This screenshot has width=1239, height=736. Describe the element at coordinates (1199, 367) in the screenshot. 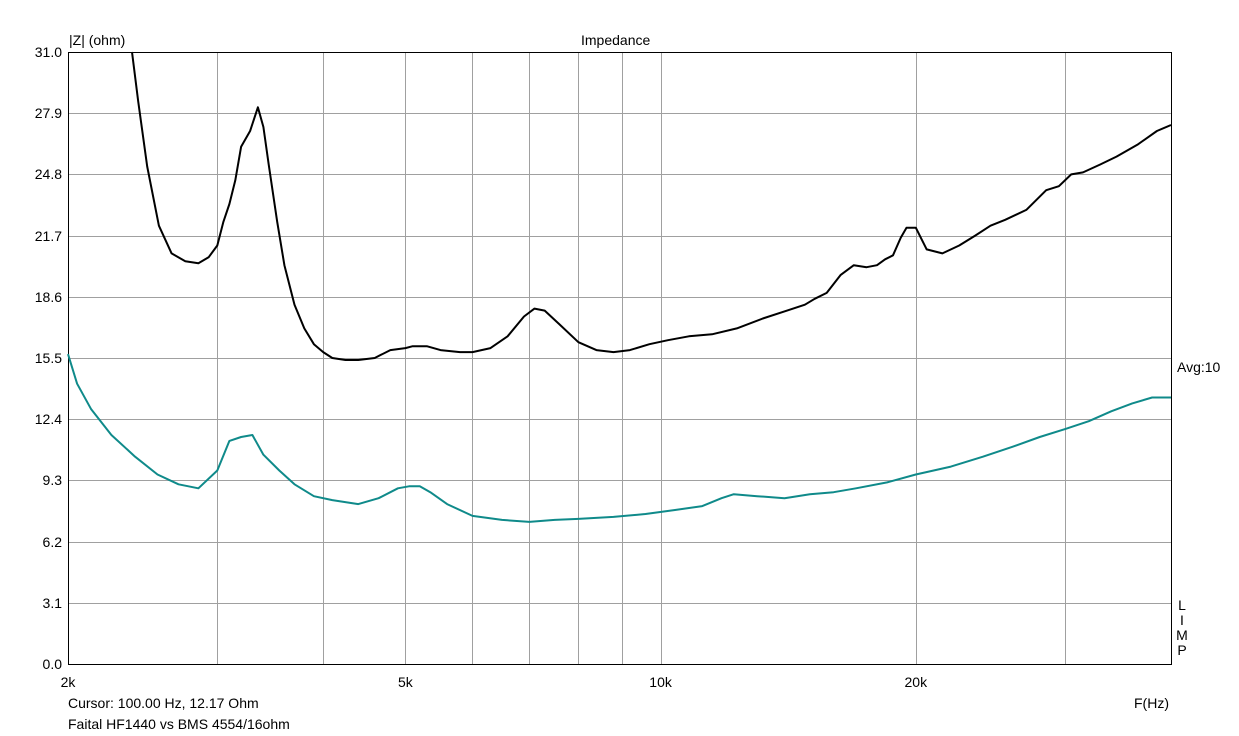

I see `avg-label: Avg:10` at that location.